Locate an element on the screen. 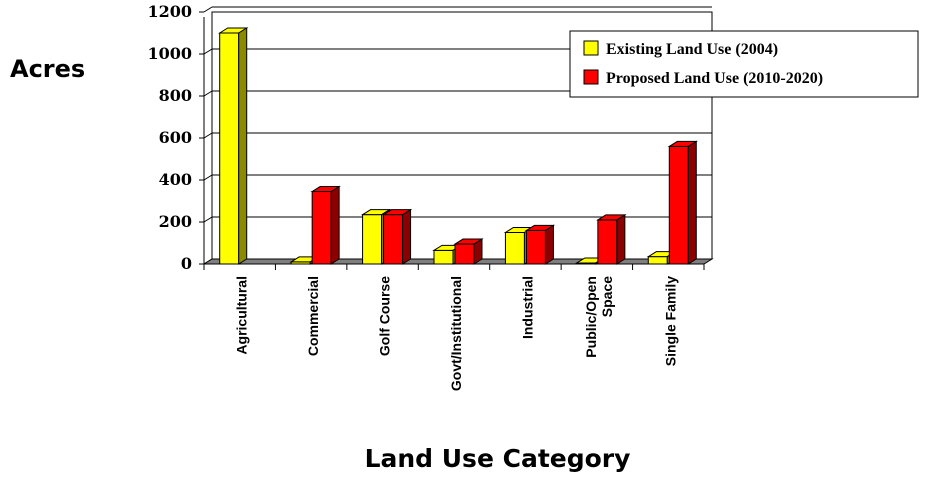 The width and height of the screenshot is (925, 478). x-axis-title-wrap: Land Use Category is located at coordinates (462, 458).